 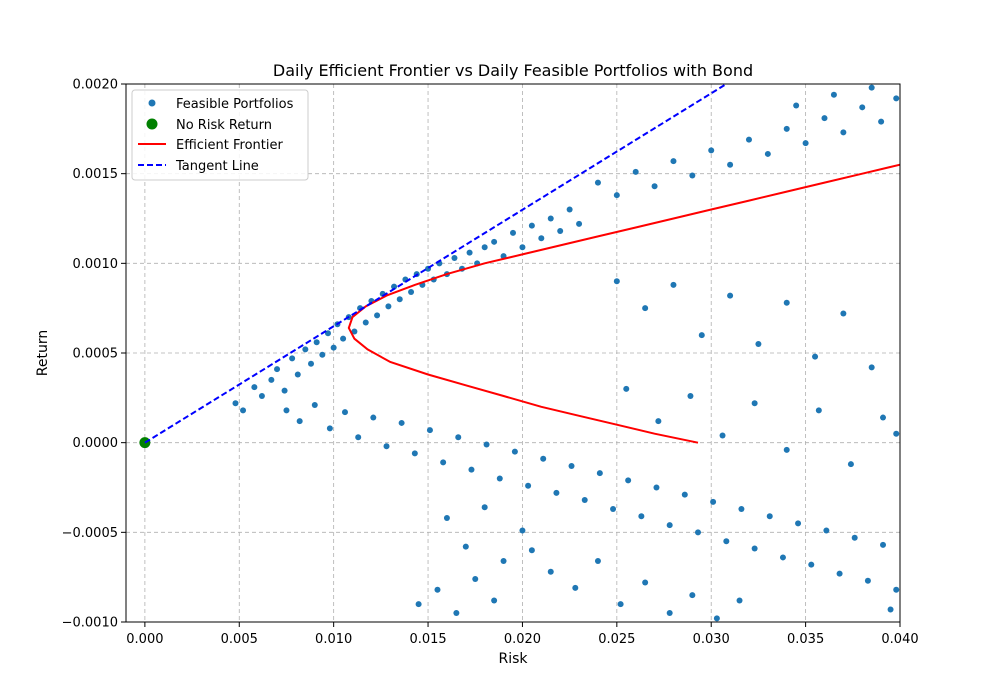 What do you see at coordinates (43, 353) in the screenshot?
I see `y-axis-label: Return` at bounding box center [43, 353].